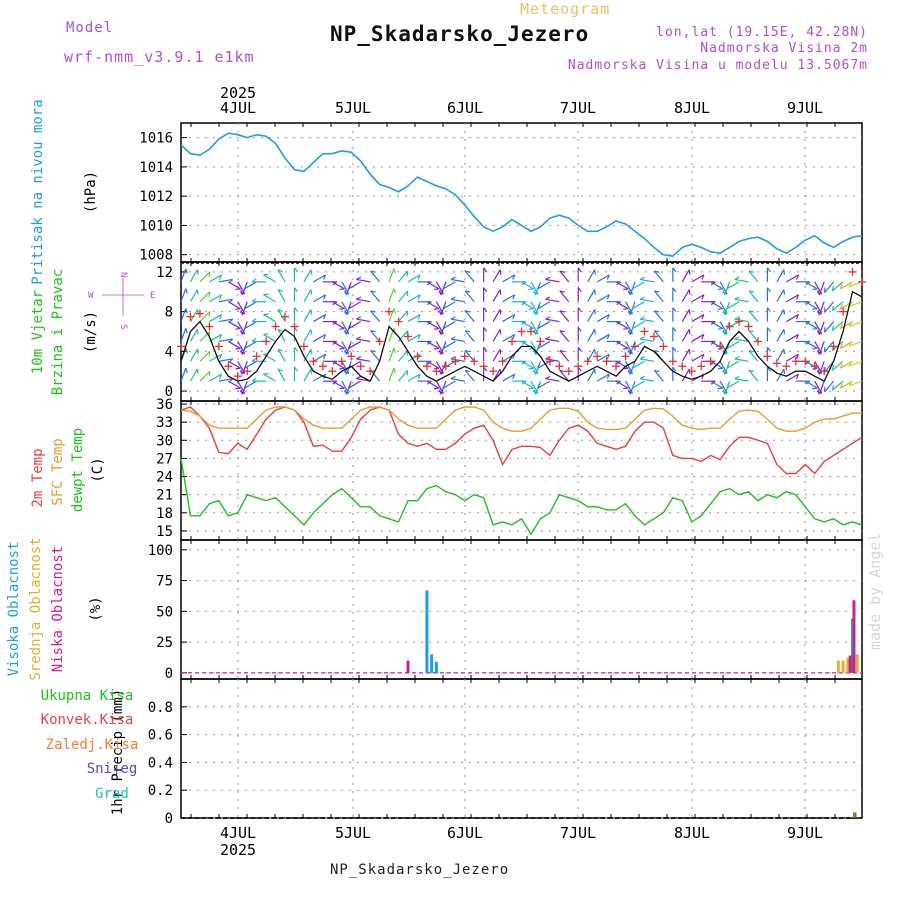  I want to click on product-title: Meteogram, so click(565, 9).